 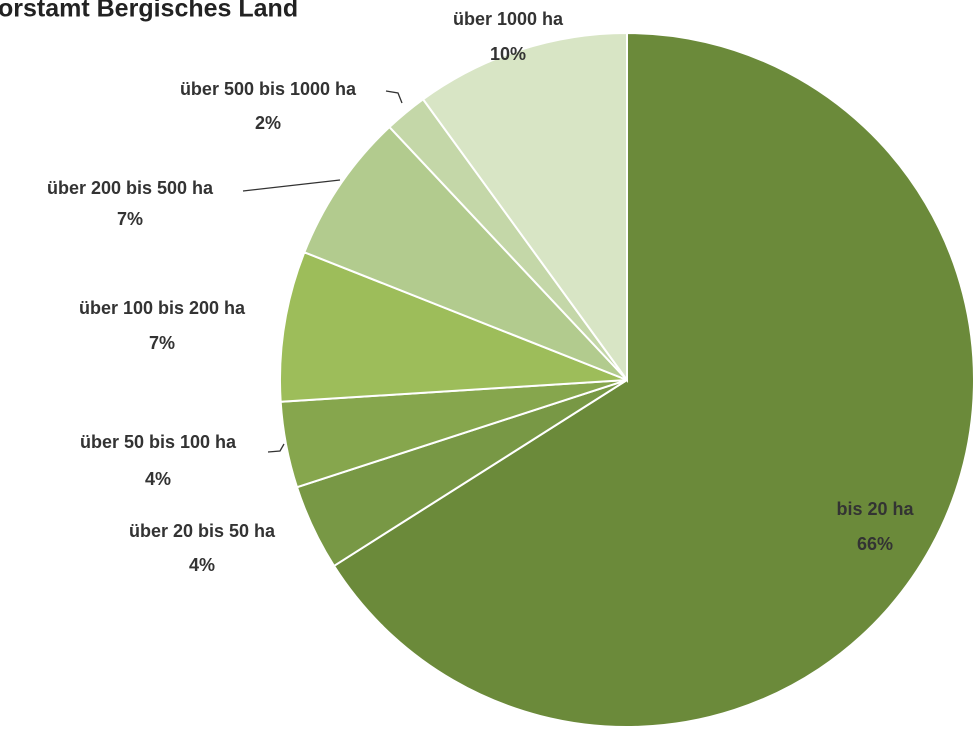 I want to click on value-label: 10%, so click(x=508, y=54).